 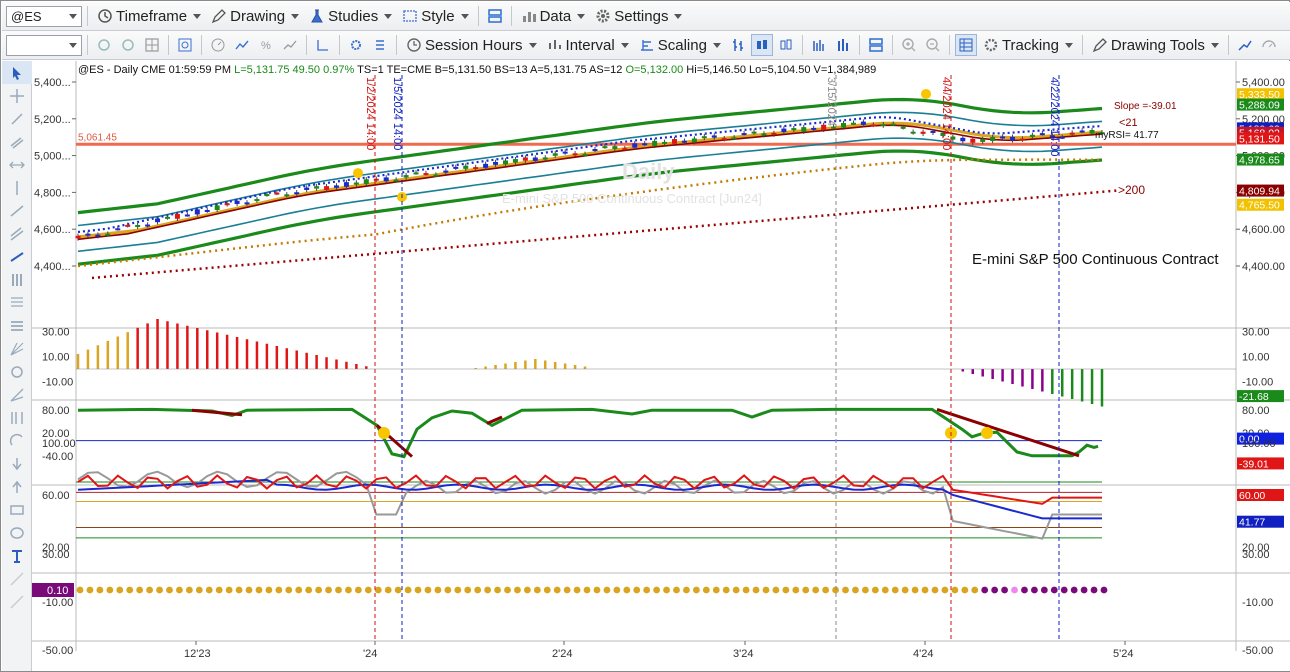 What do you see at coordinates (495, 16) in the screenshot?
I see `layout-icon` at bounding box center [495, 16].